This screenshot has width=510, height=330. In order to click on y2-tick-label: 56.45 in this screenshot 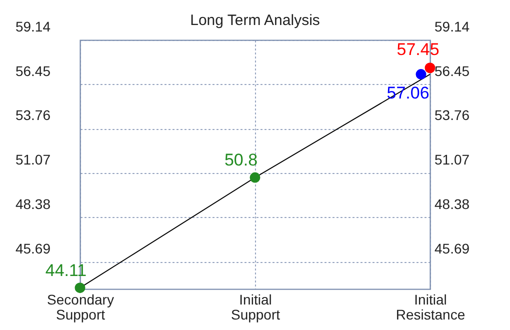, I will do `click(452, 70)`.